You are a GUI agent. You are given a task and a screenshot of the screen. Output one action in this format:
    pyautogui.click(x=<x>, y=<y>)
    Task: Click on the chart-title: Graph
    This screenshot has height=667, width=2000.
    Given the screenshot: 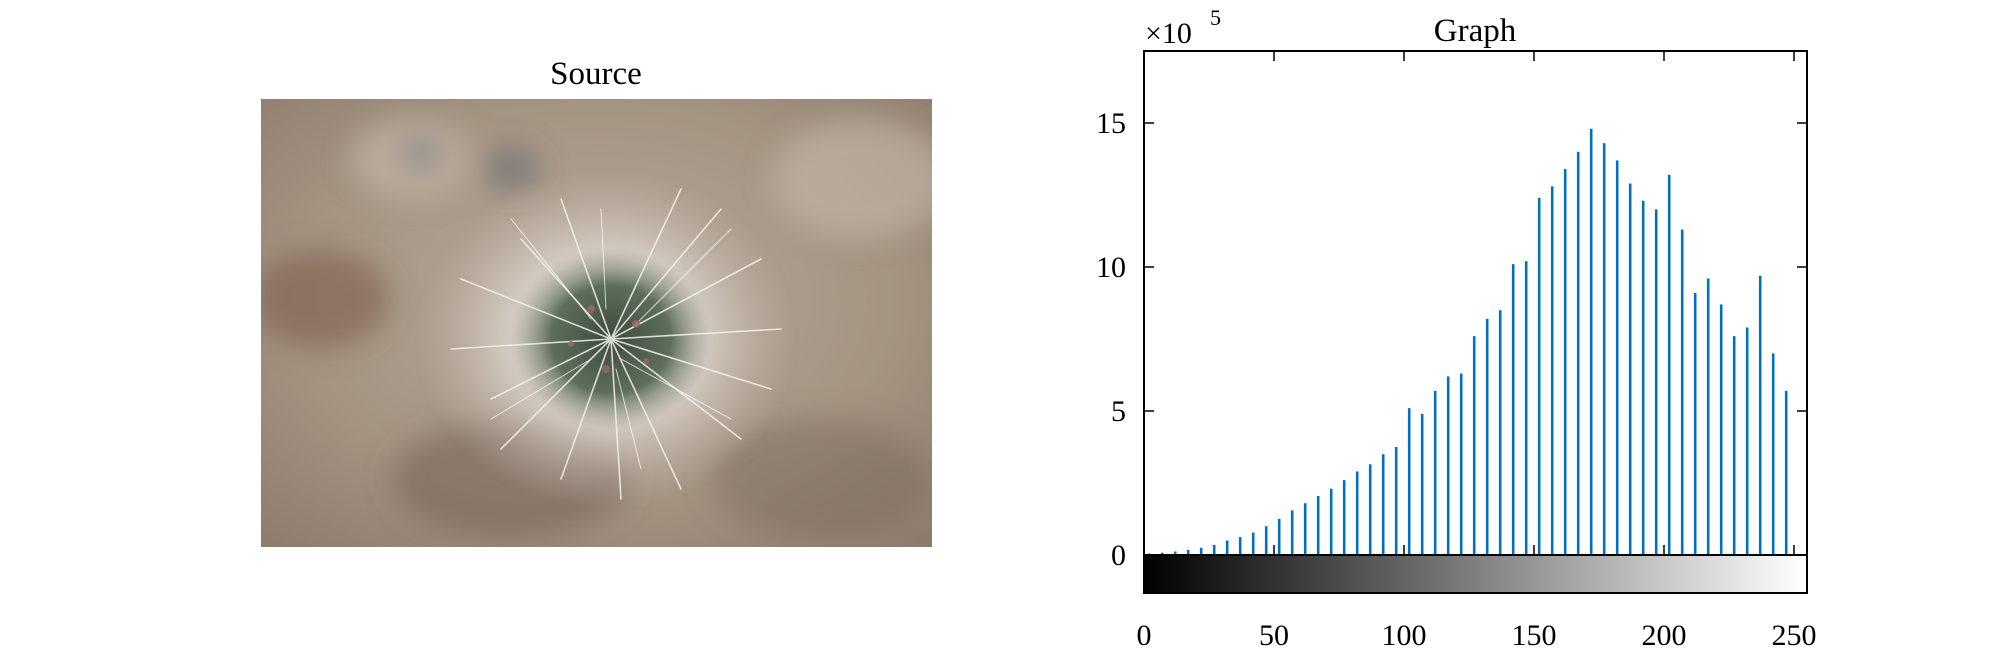 What is the action you would take?
    pyautogui.click(x=1475, y=31)
    